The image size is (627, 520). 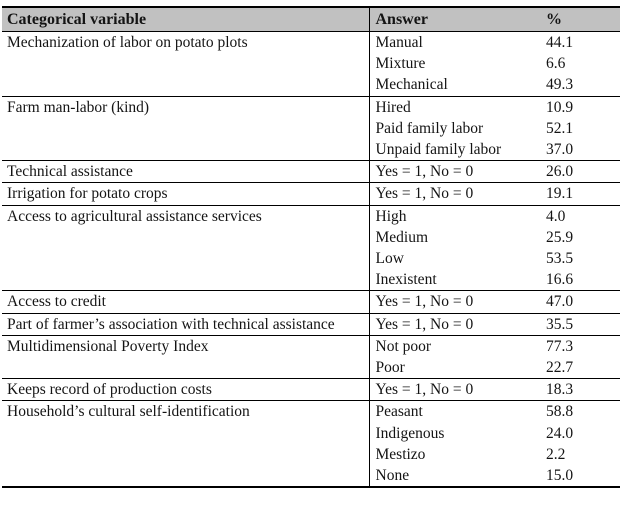 I want to click on variable-group: Access to credit Yes = 1, No = 0 47.0, so click(x=311, y=302).